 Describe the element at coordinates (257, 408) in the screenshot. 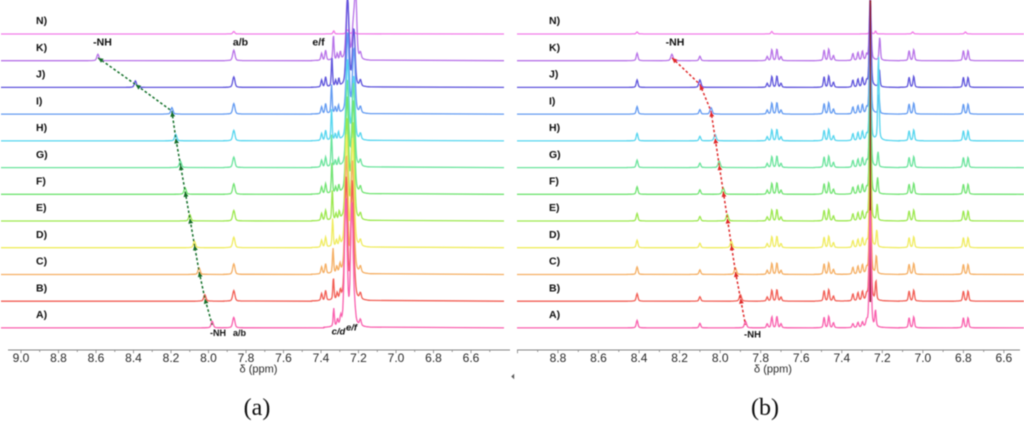

I see `svg-text: (a)` at that location.